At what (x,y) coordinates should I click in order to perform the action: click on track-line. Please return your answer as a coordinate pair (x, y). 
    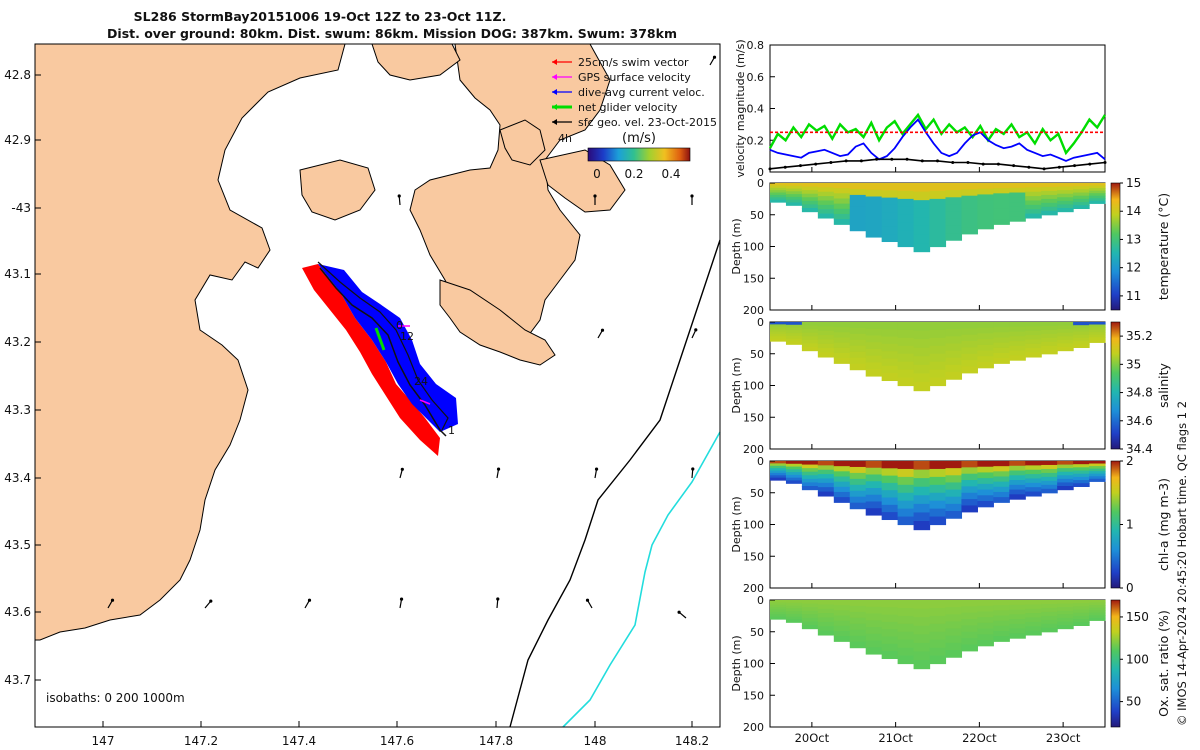
    Looking at the image, I should click on (383, 352).